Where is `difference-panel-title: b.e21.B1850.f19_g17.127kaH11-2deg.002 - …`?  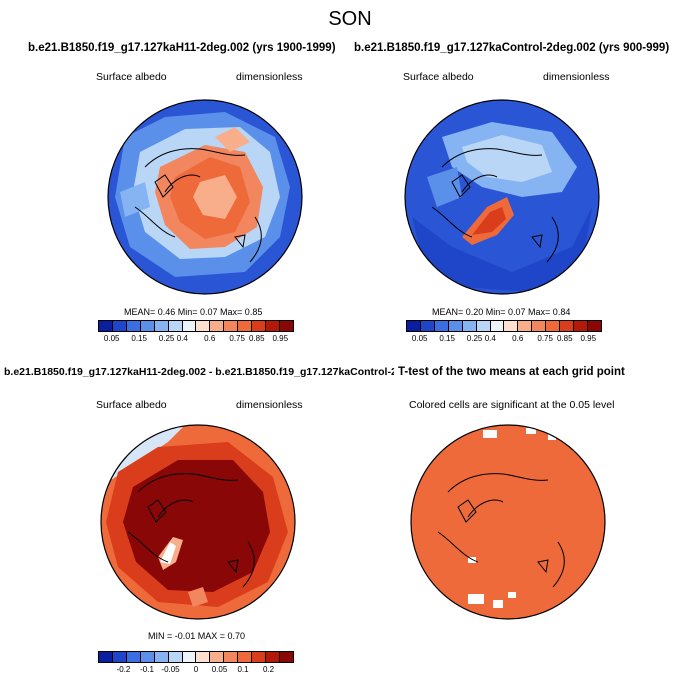 difference-panel-title: b.e21.B1850.f19_g17.127kaH11-2deg.002 - … is located at coordinates (199, 372).